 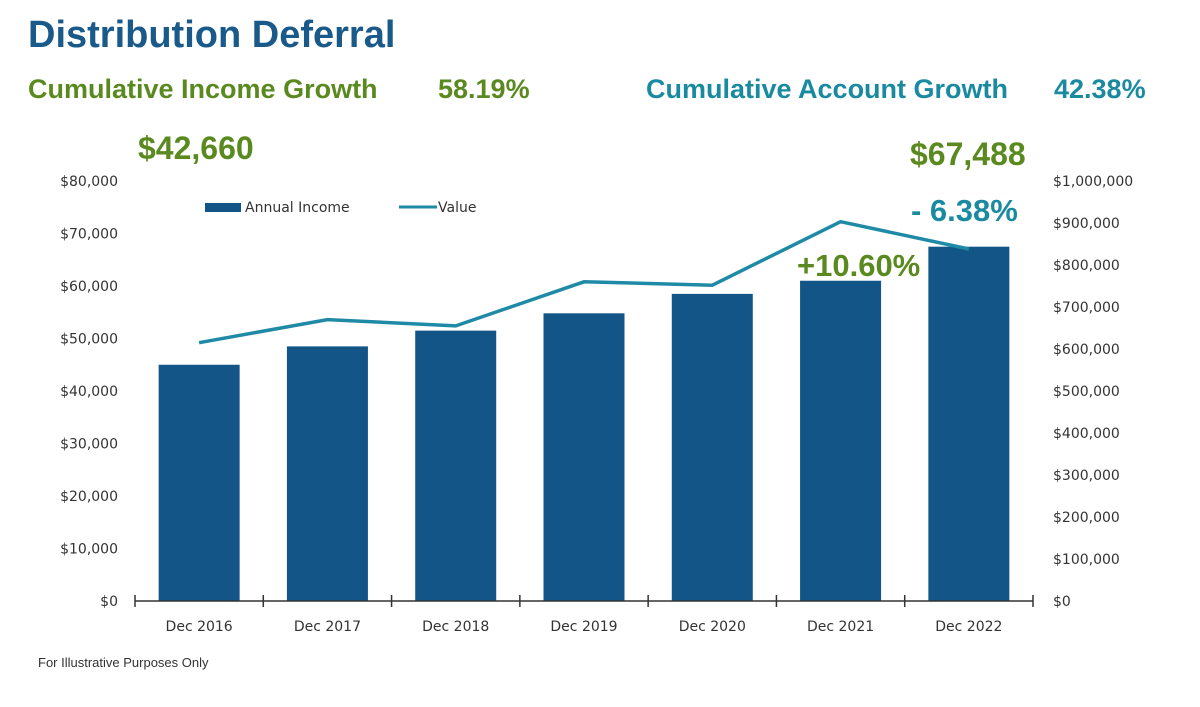 I want to click on right-y-tick-label: $100,000, so click(x=1086, y=560).